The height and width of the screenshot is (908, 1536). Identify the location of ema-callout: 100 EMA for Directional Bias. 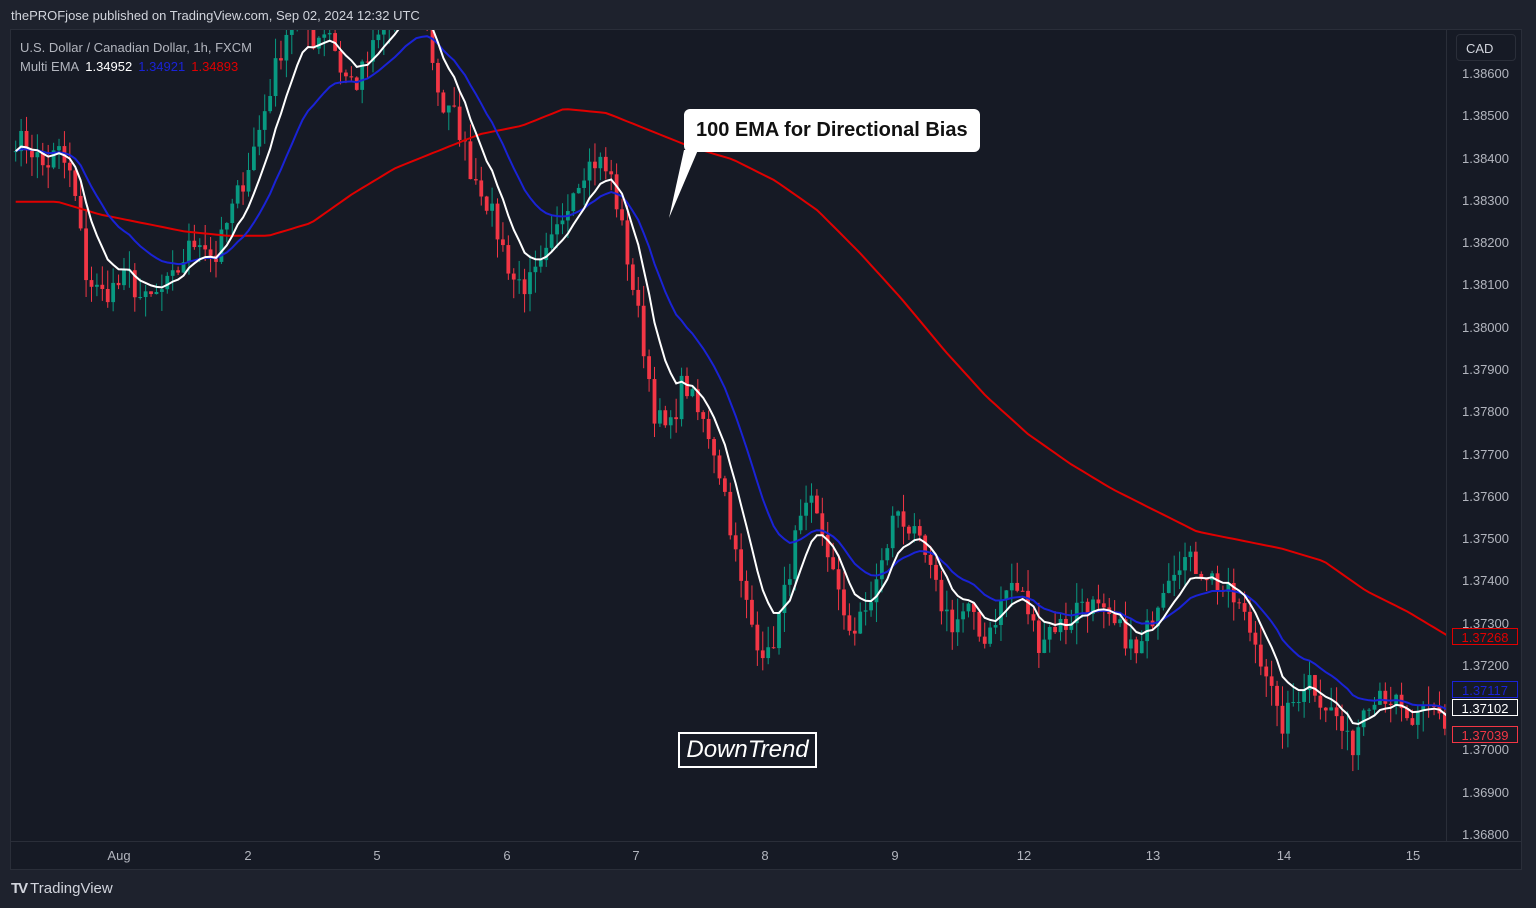
(832, 130).